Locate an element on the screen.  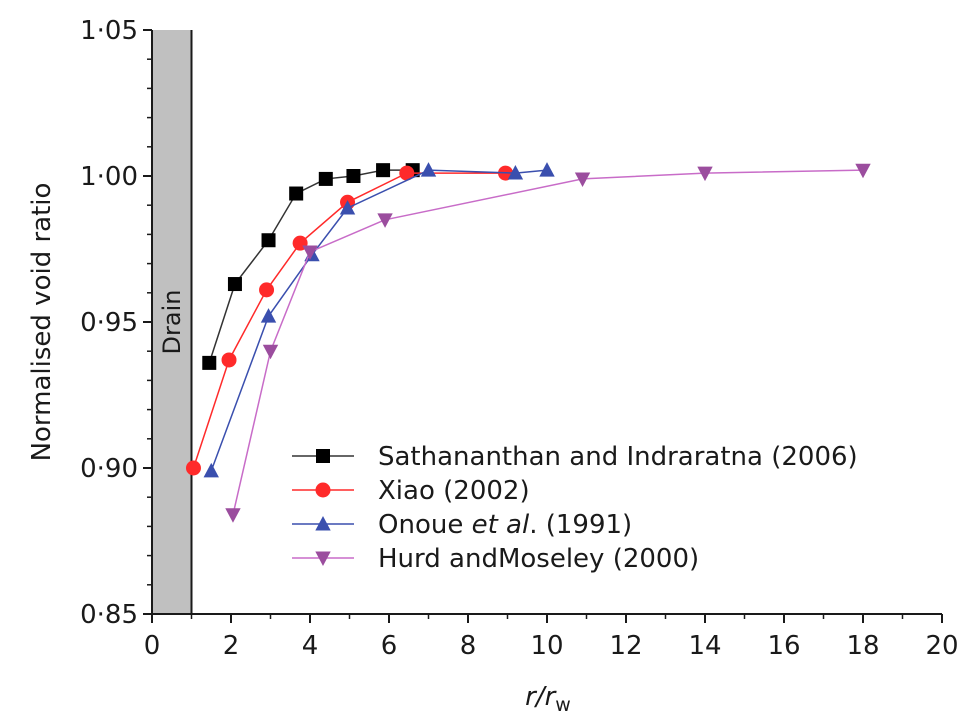
y-tick-labels: 0·85 0·90 0·95 1·00 1·05 is located at coordinates (109, 323).